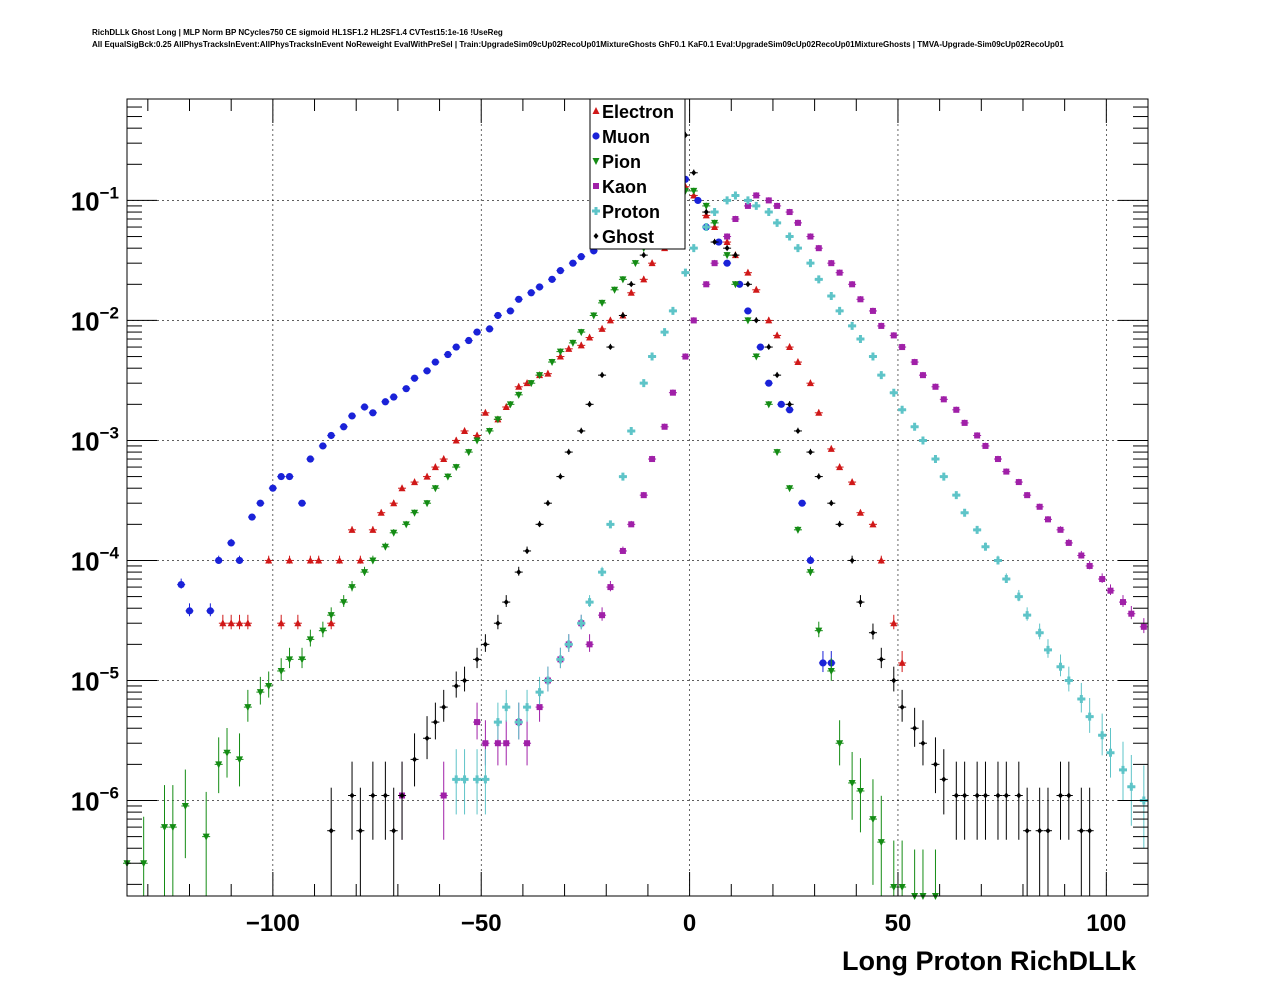  Describe the element at coordinates (1106, 923) in the screenshot. I see `x-tick-label: 100` at that location.